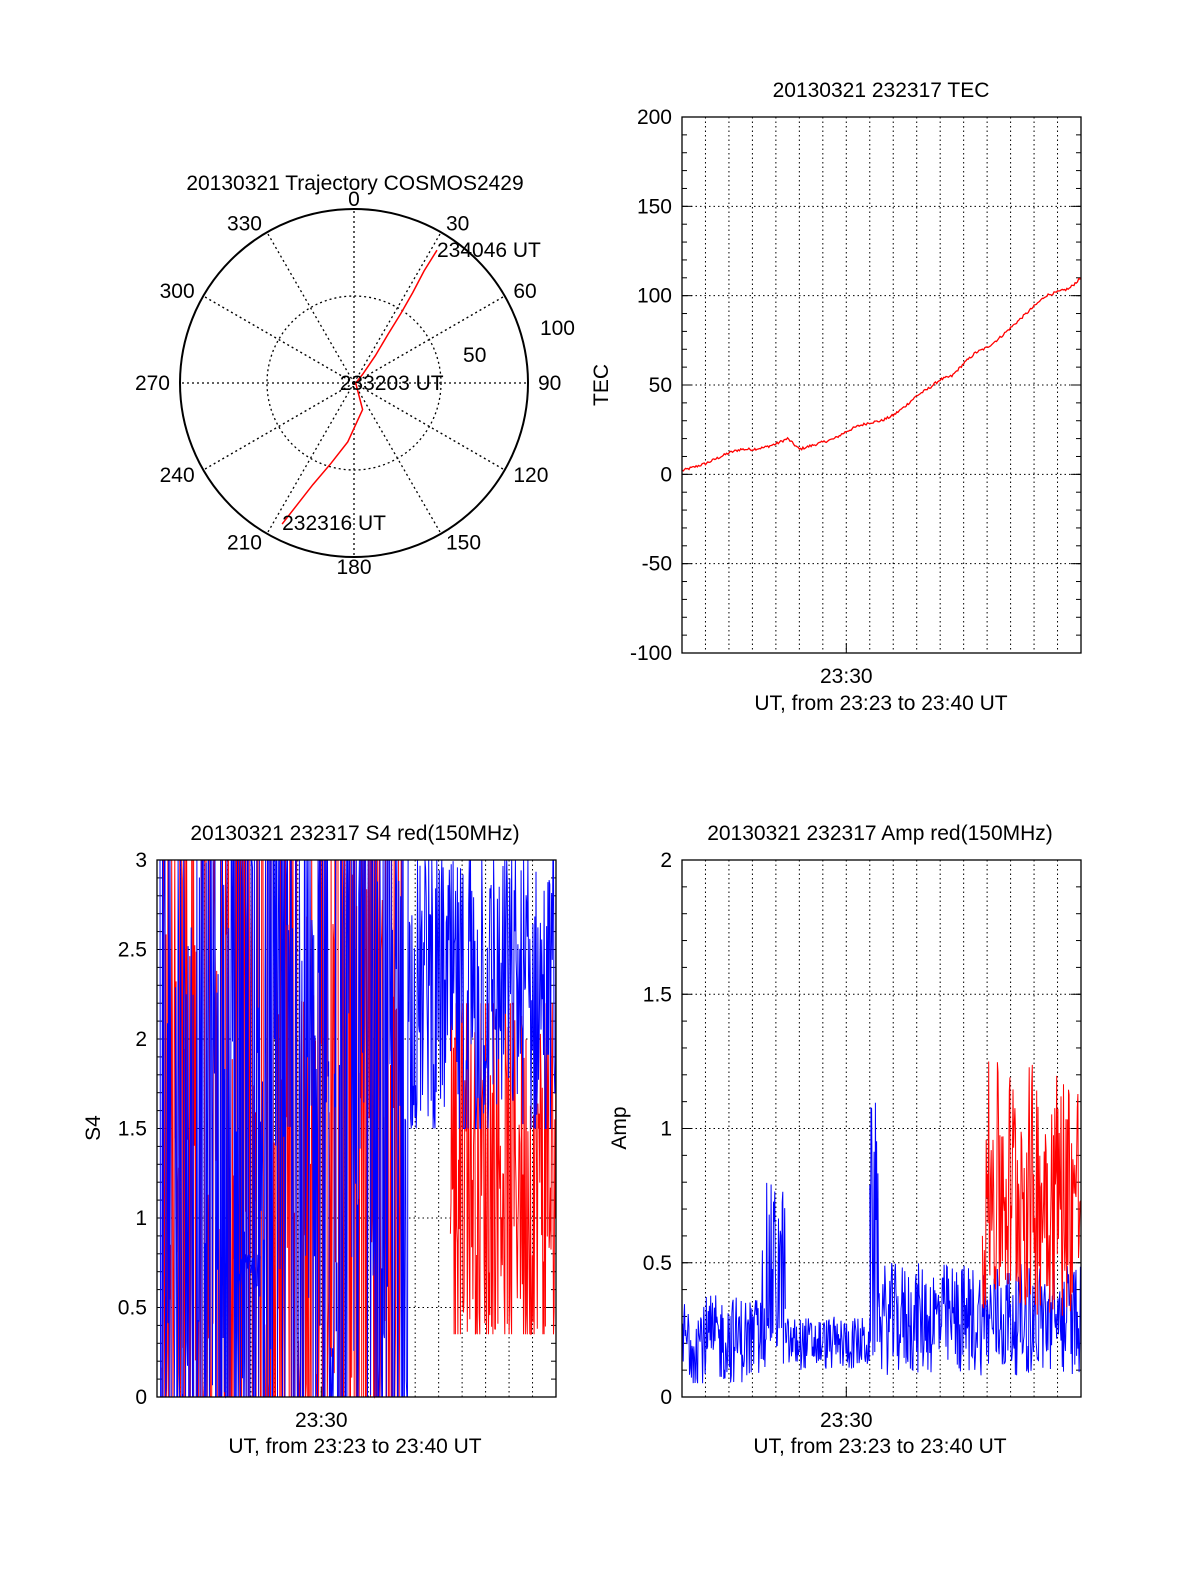 This screenshot has width=1200, height=1575. What do you see at coordinates (879, 1446) in the screenshot?
I see `amp-xlabel: UT, from 23:23 to 23:40 UT` at bounding box center [879, 1446].